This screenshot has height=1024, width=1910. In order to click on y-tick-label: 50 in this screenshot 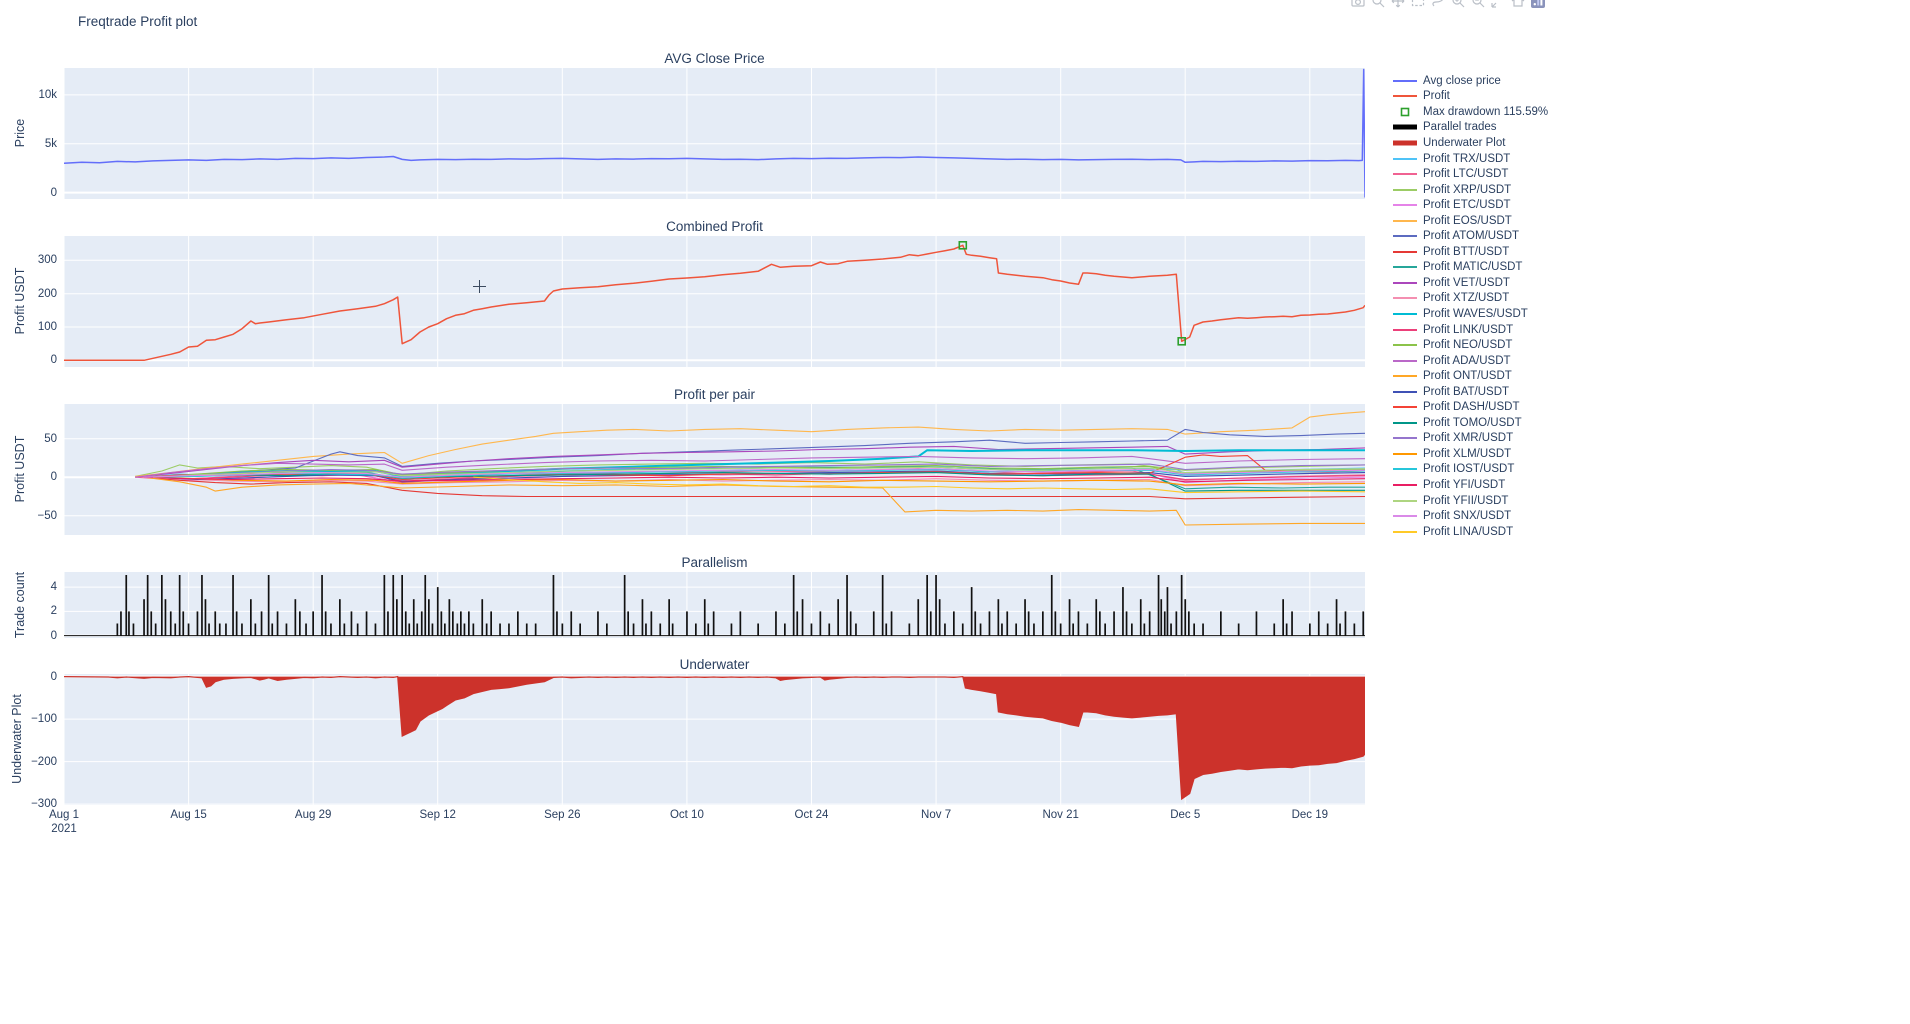, I will do `click(50, 438)`.